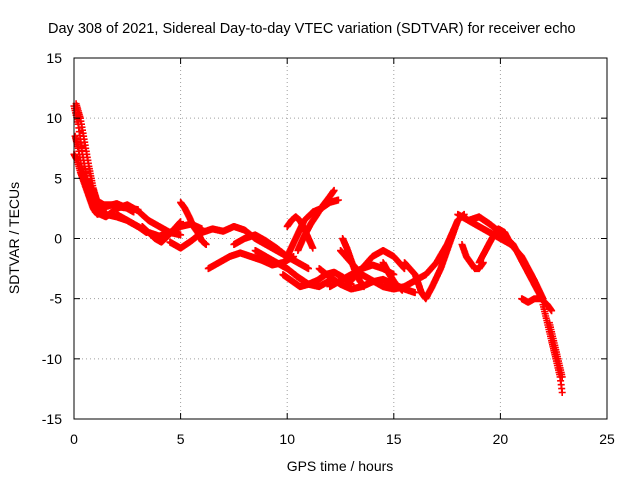 The height and width of the screenshot is (480, 640). I want to click on y-axis-label: SDTVAR / TECUs, so click(14, 238).